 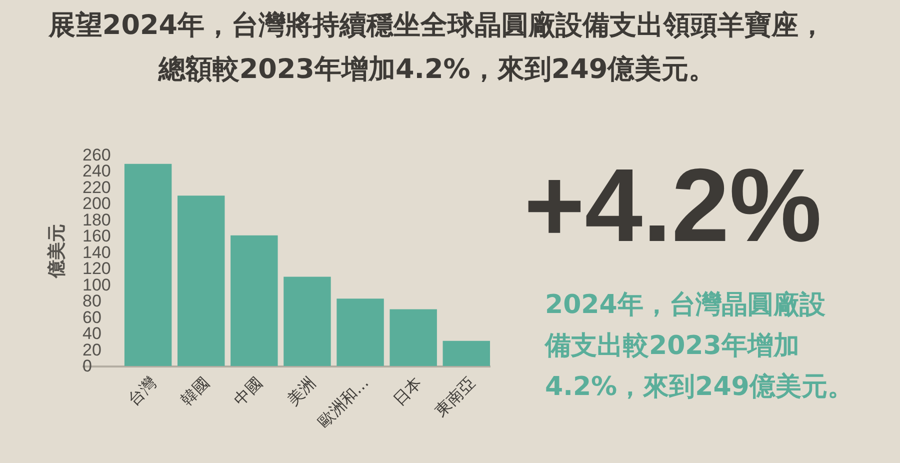 What do you see at coordinates (96, 155) in the screenshot?
I see `y-tick-label: 260` at bounding box center [96, 155].